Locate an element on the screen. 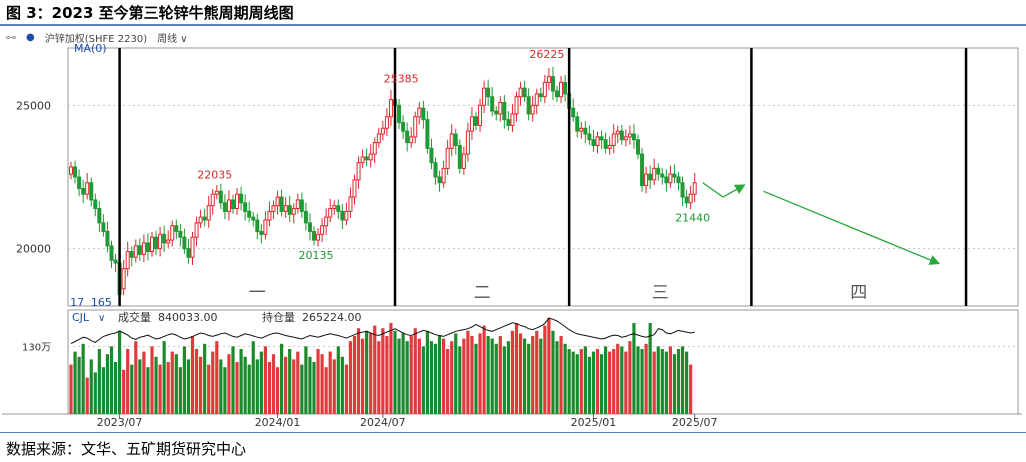 Image resolution: width=1026 pixels, height=462 pixels. x-tick-label: 2025/07 is located at coordinates (695, 422).